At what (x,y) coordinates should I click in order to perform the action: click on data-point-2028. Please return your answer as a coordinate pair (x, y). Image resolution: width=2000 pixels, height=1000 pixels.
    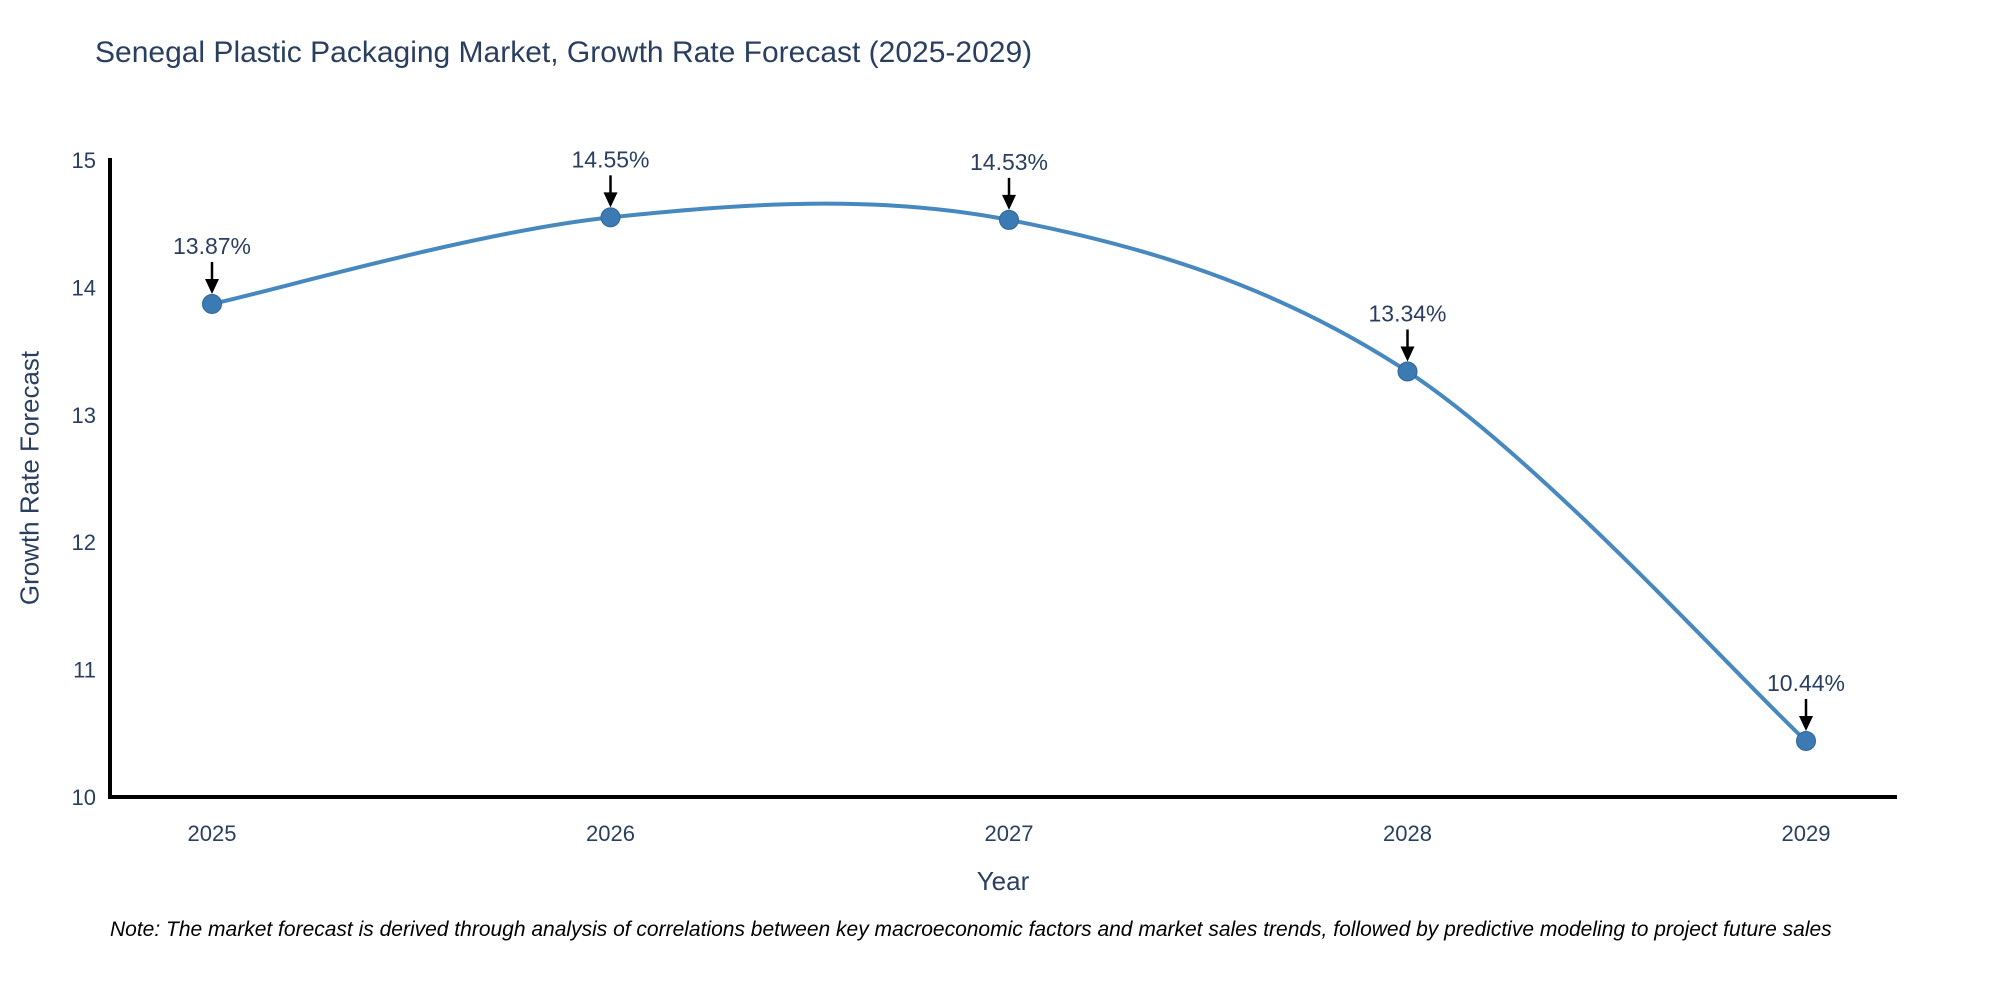
    Looking at the image, I should click on (1407, 371).